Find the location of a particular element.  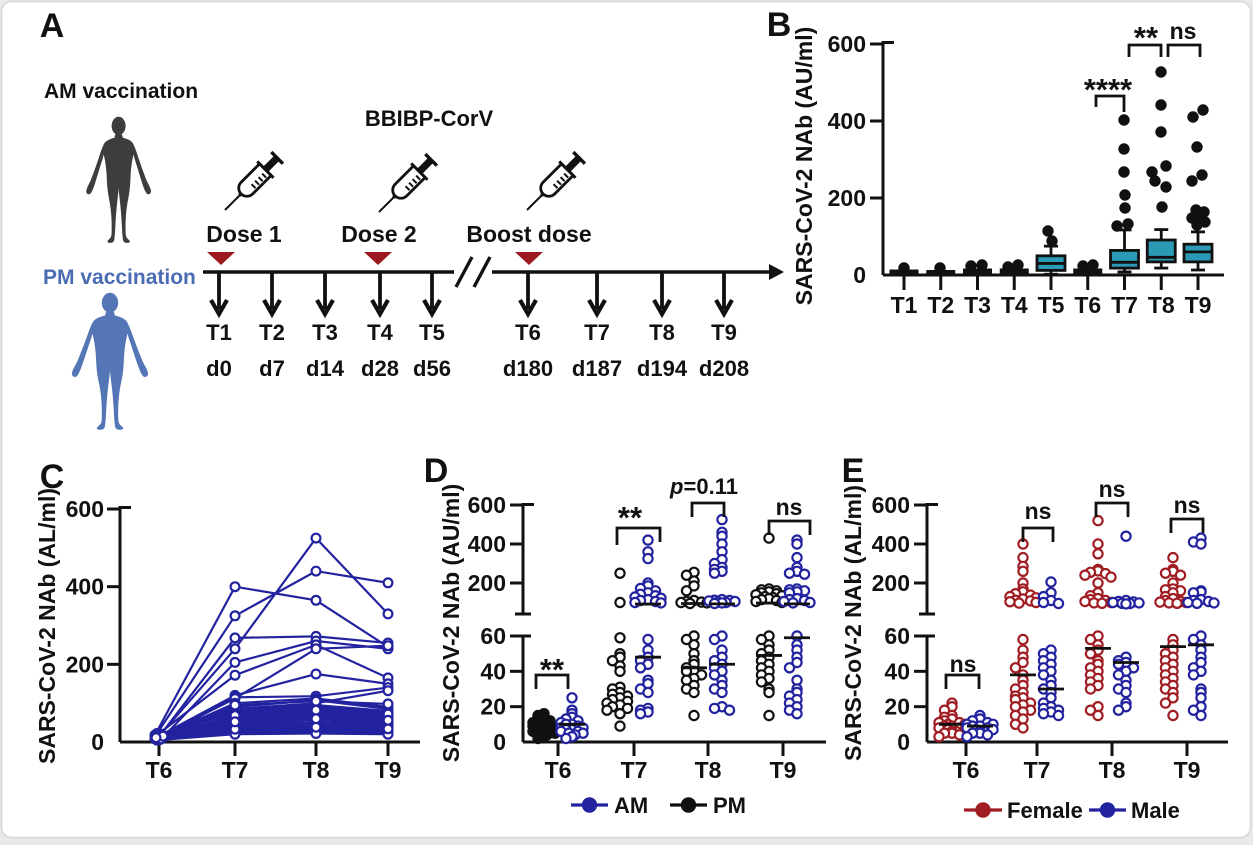

svg-text: Male is located at coordinates (1155, 810).